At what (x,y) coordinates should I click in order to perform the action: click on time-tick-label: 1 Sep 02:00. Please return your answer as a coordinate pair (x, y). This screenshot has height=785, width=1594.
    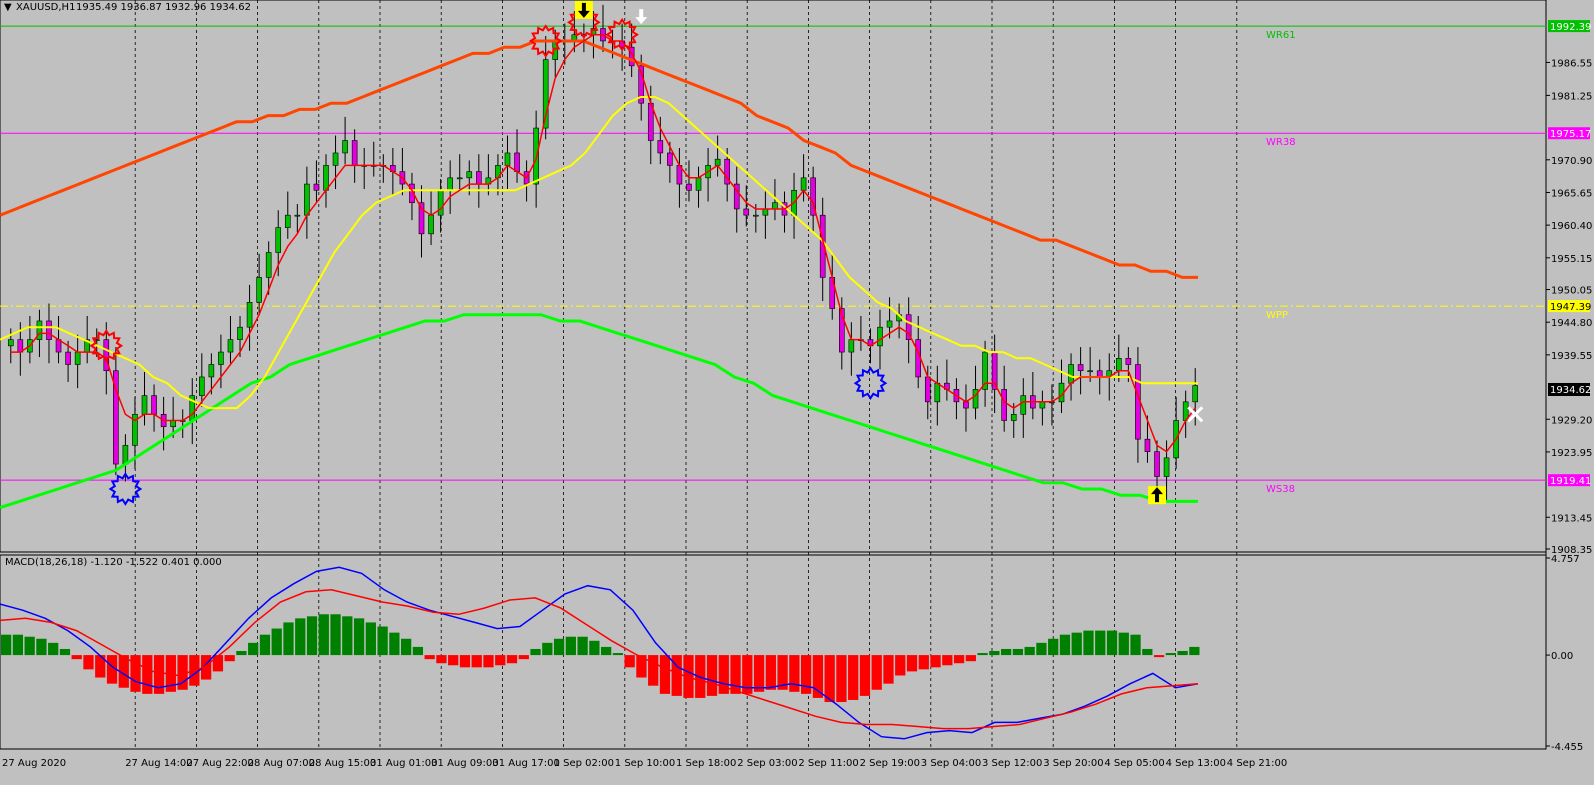
    Looking at the image, I should click on (584, 763).